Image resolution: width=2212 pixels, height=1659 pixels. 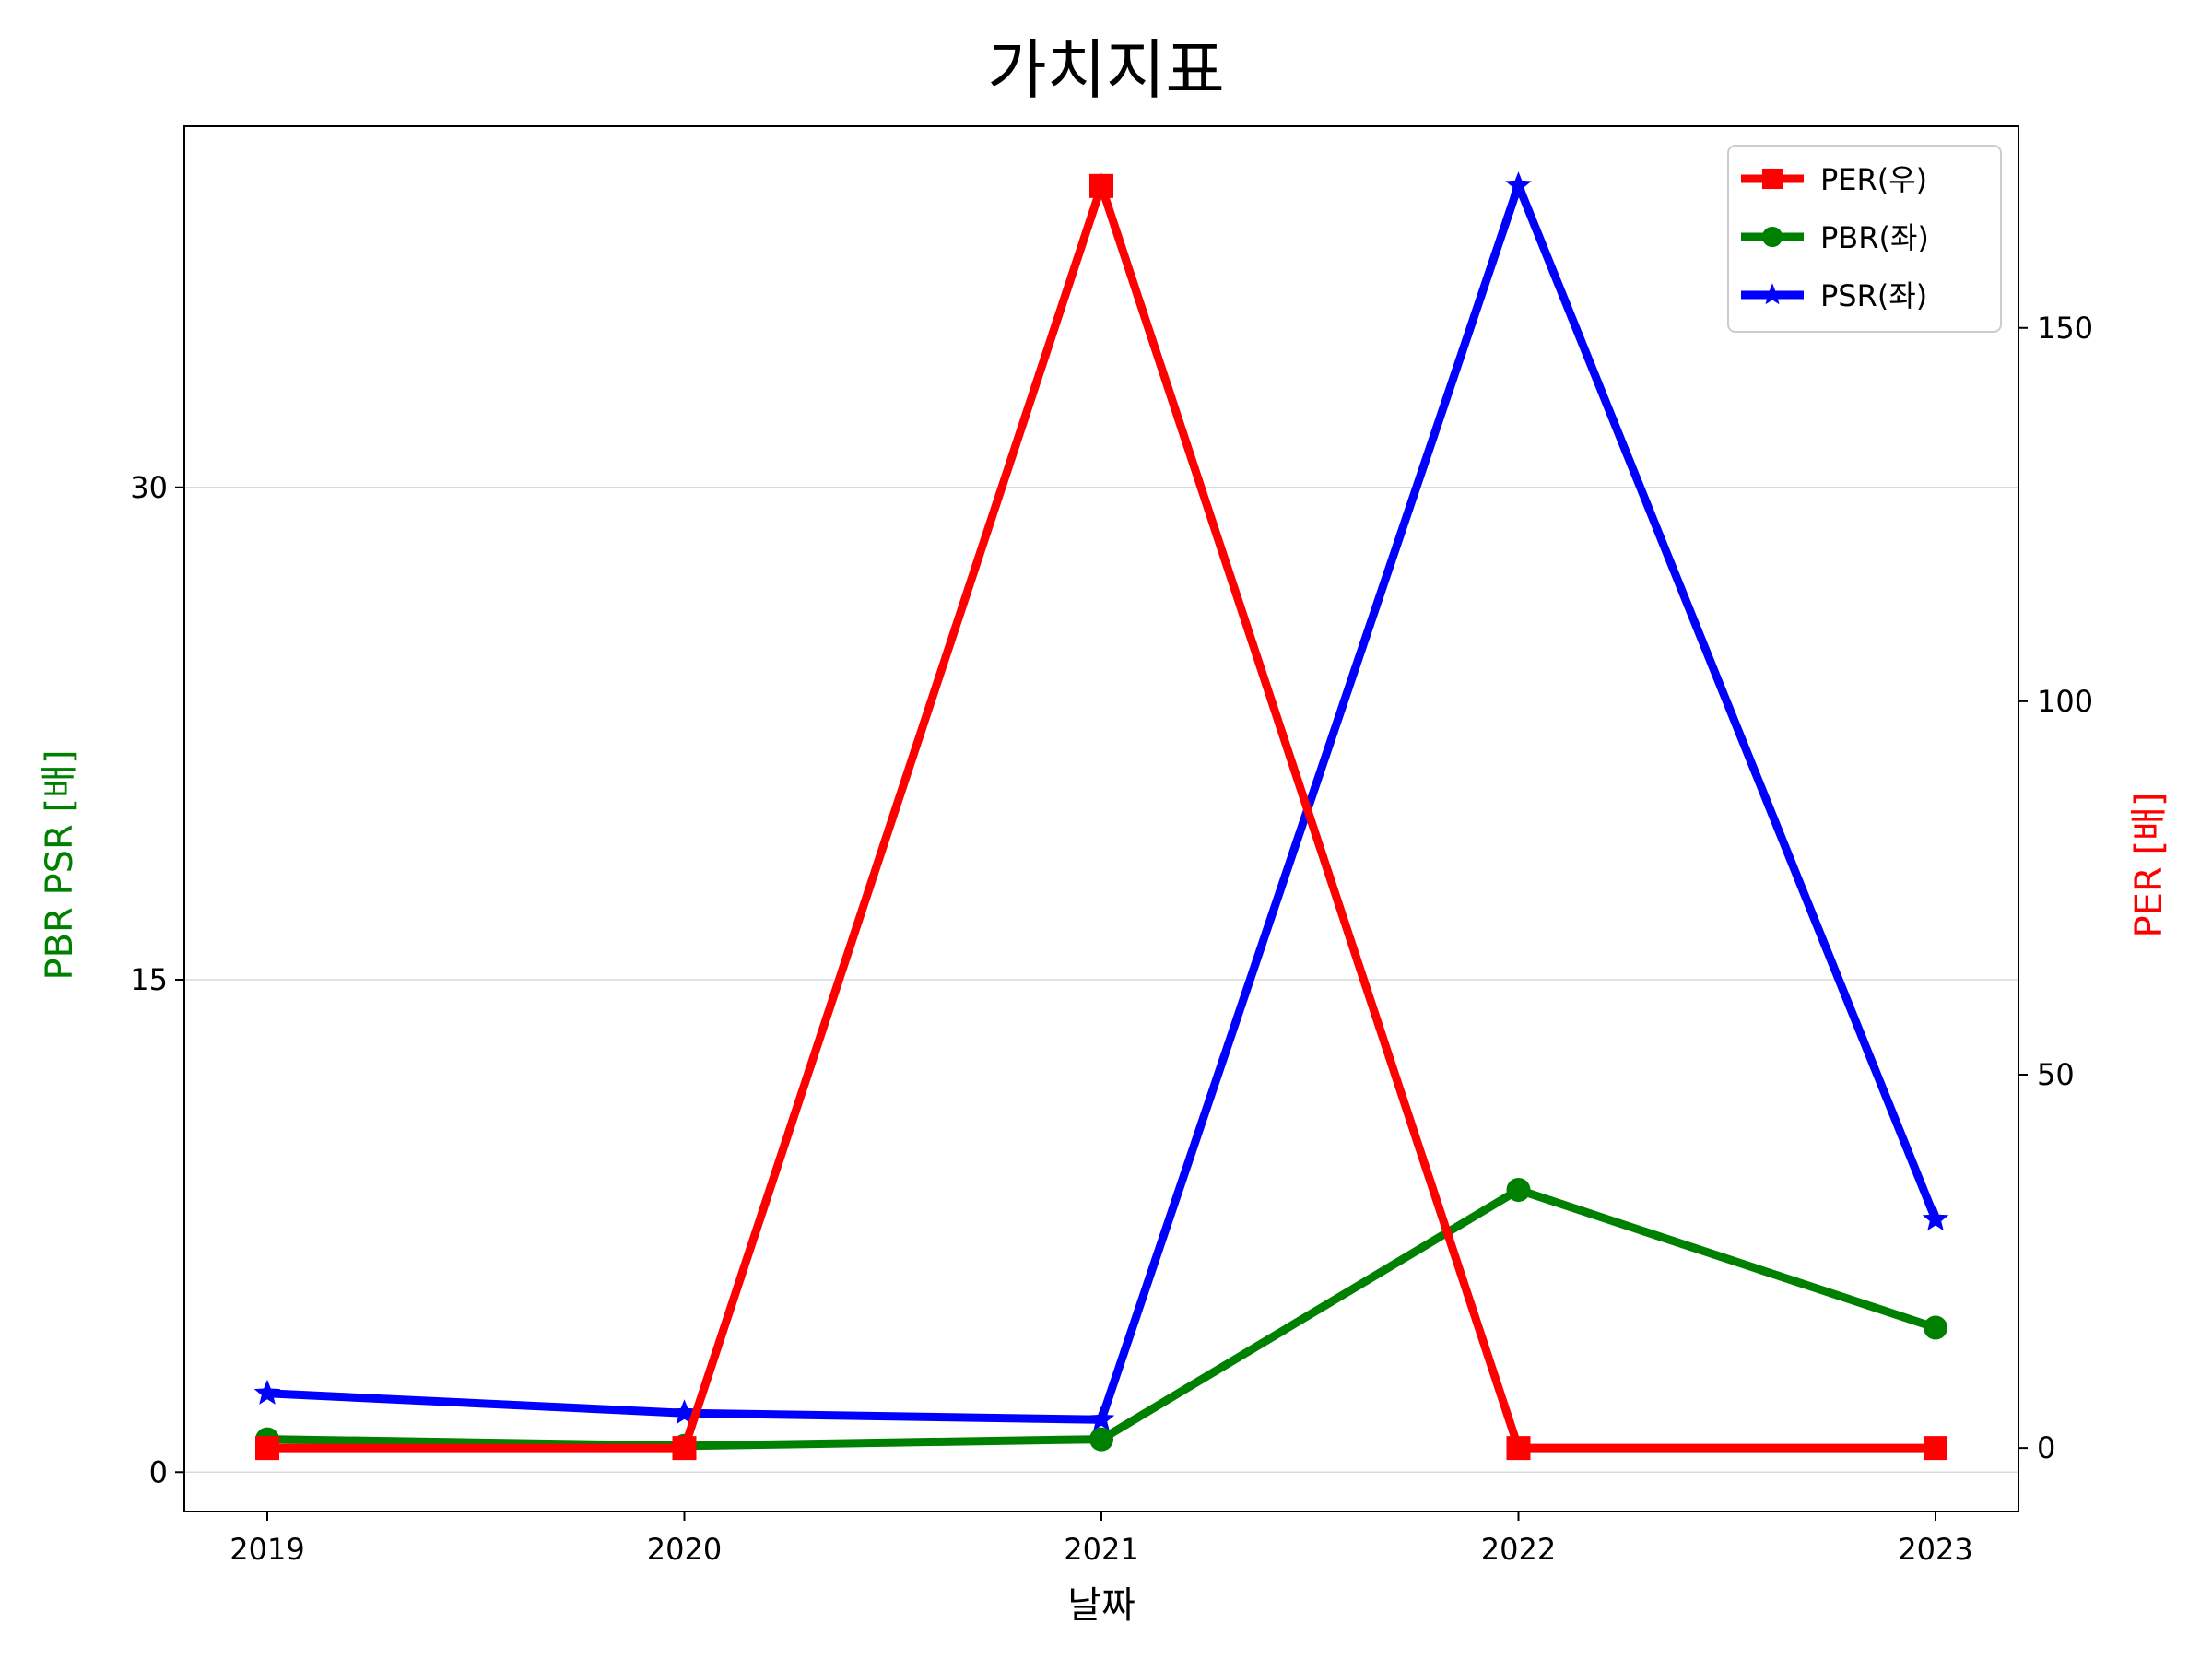 I want to click on legend-entry: PBR(좌), so click(x=1835, y=237).